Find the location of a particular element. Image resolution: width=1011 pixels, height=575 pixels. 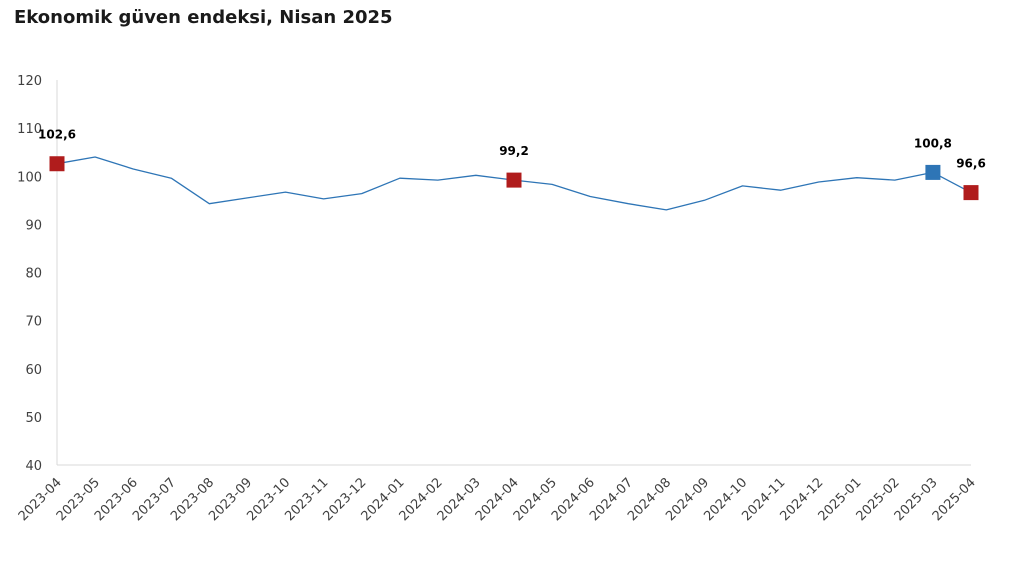

data-label: 99,2 is located at coordinates (514, 151).